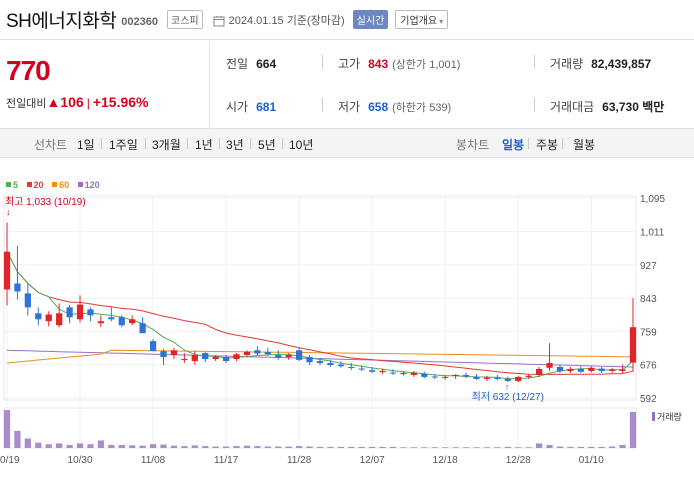  Describe the element at coordinates (92, 185) in the screenshot. I see `legend-label: 120` at that location.